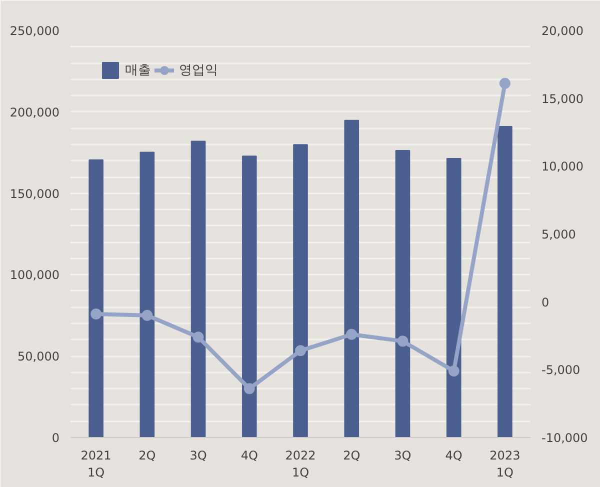 The width and height of the screenshot is (600, 487). Describe the element at coordinates (300, 464) in the screenshot. I see `x-tick-label: 2022 1Q` at that location.